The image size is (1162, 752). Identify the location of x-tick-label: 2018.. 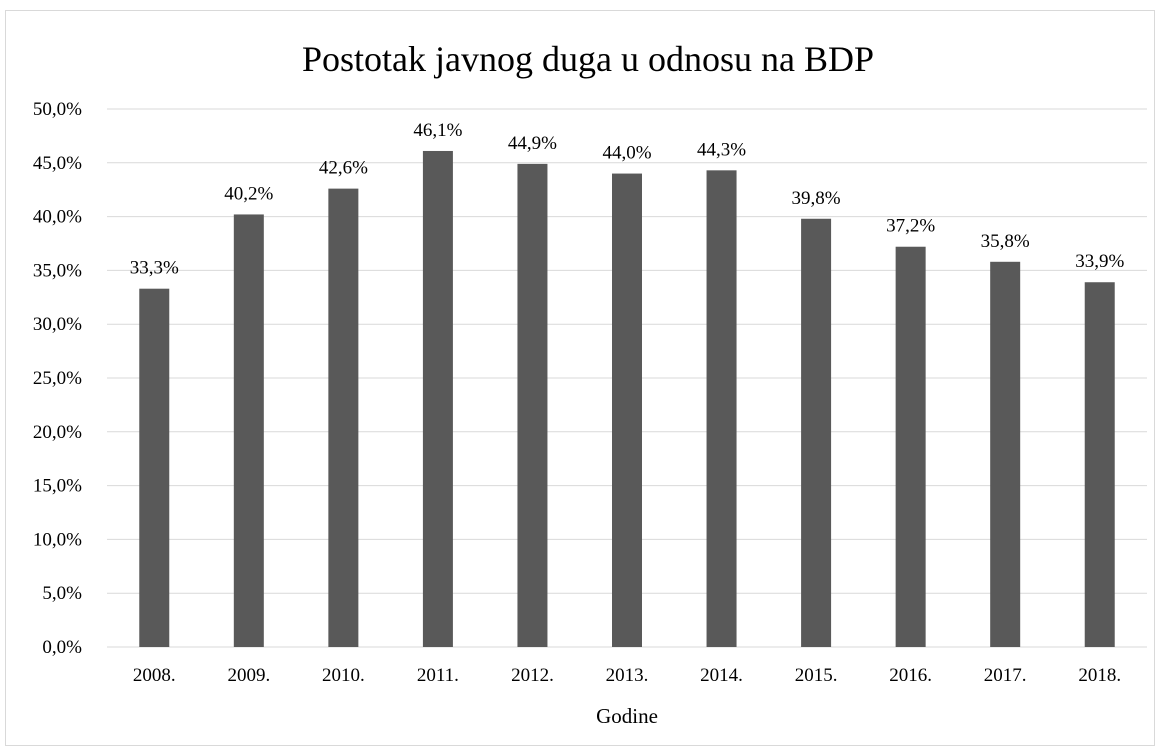
(1099, 675).